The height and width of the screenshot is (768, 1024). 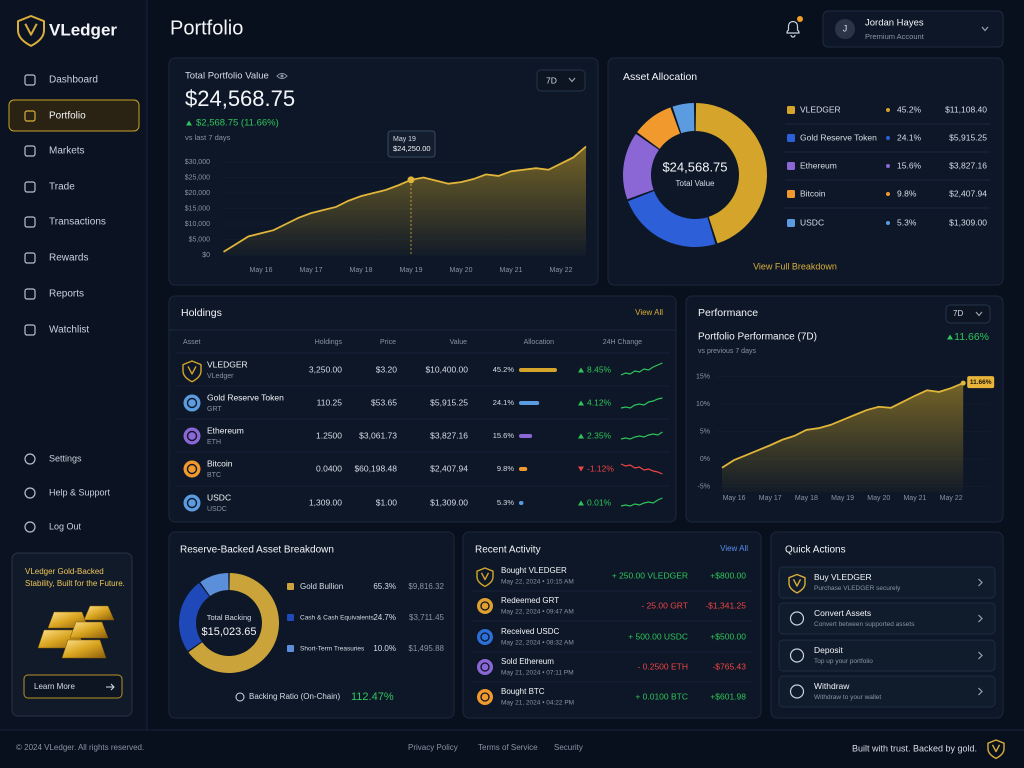 I want to click on end-badge-label: 11.66%, so click(x=981, y=382).